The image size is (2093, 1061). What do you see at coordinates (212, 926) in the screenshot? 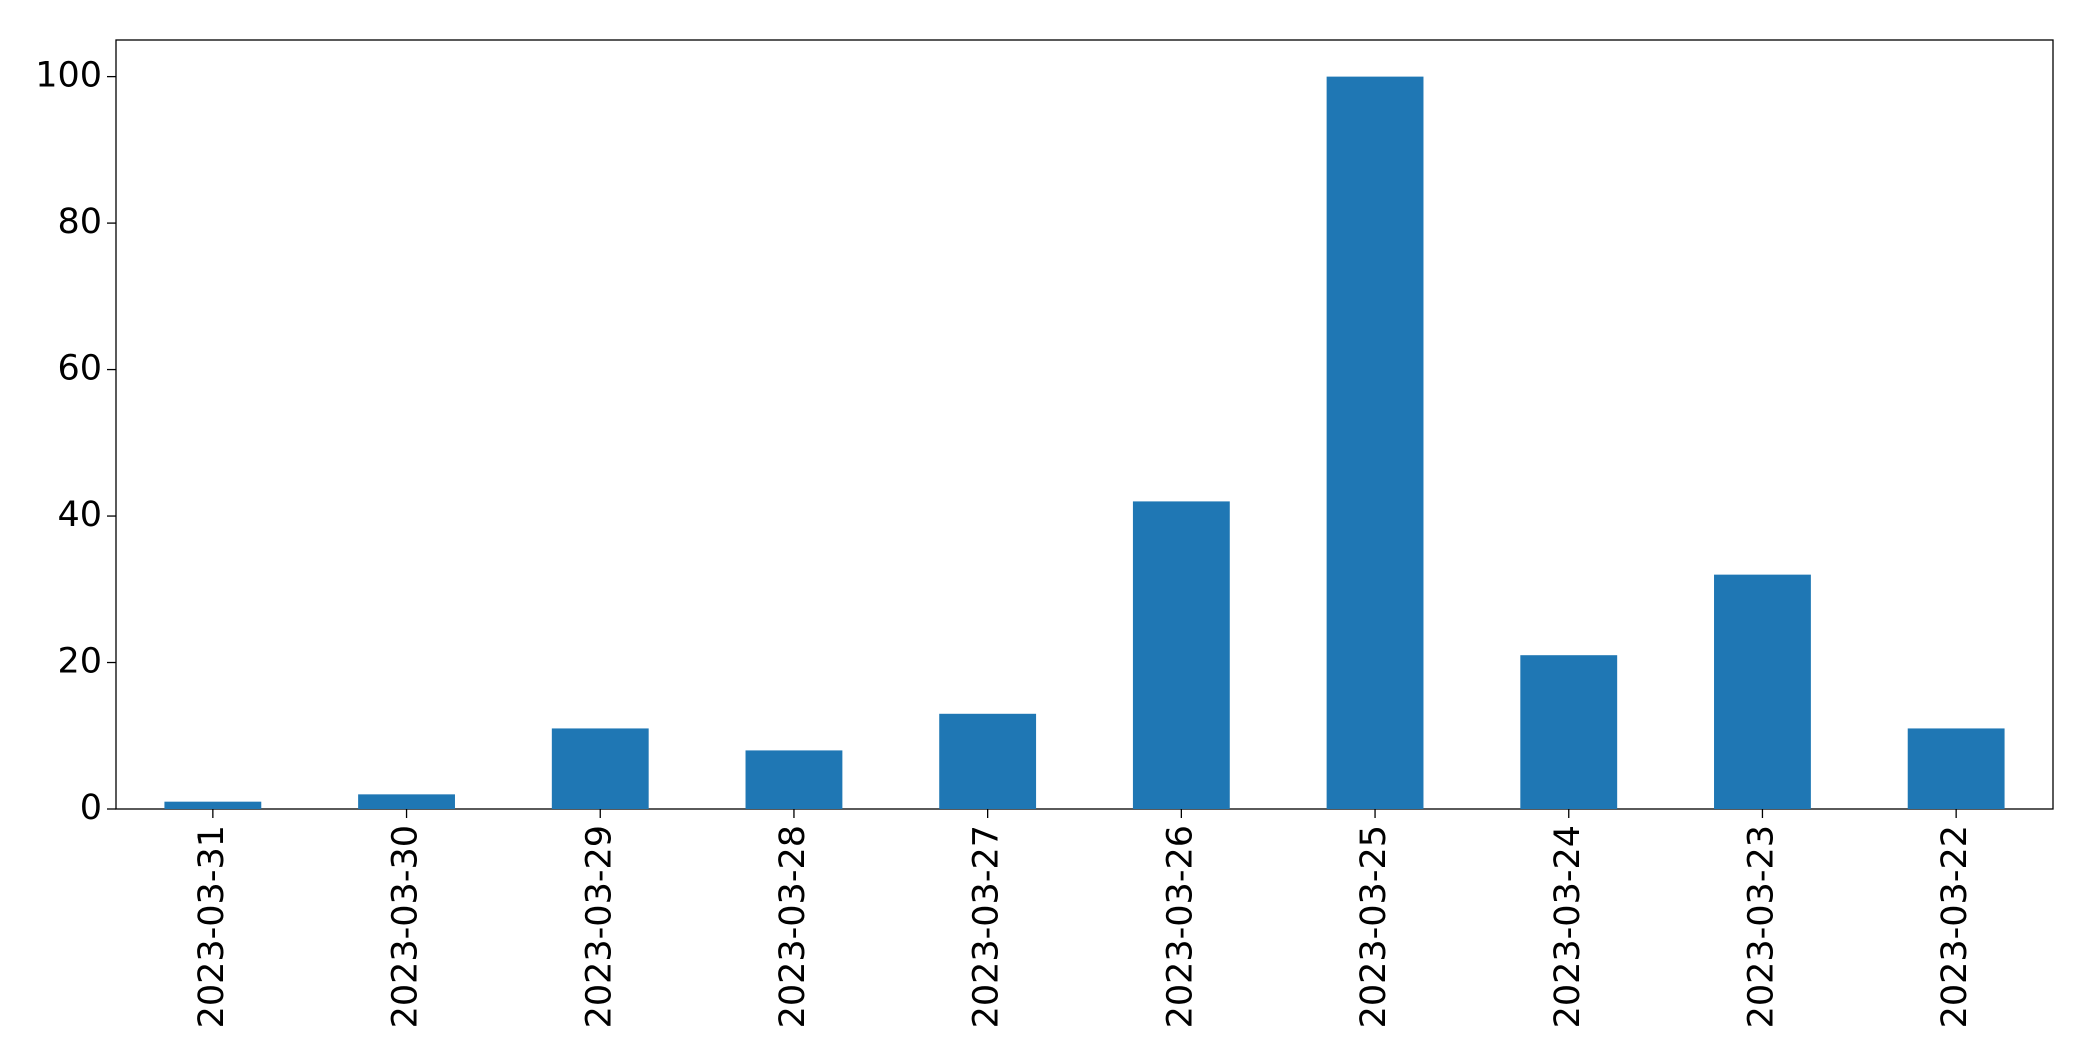
I see `x-tick-label: 2023-03-31` at bounding box center [212, 926].